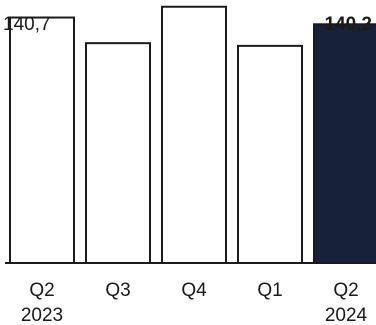 Image resolution: width=376 pixels, height=325 pixels. What do you see at coordinates (345, 290) in the screenshot?
I see `x-tick-label-4: Q2` at bounding box center [345, 290].